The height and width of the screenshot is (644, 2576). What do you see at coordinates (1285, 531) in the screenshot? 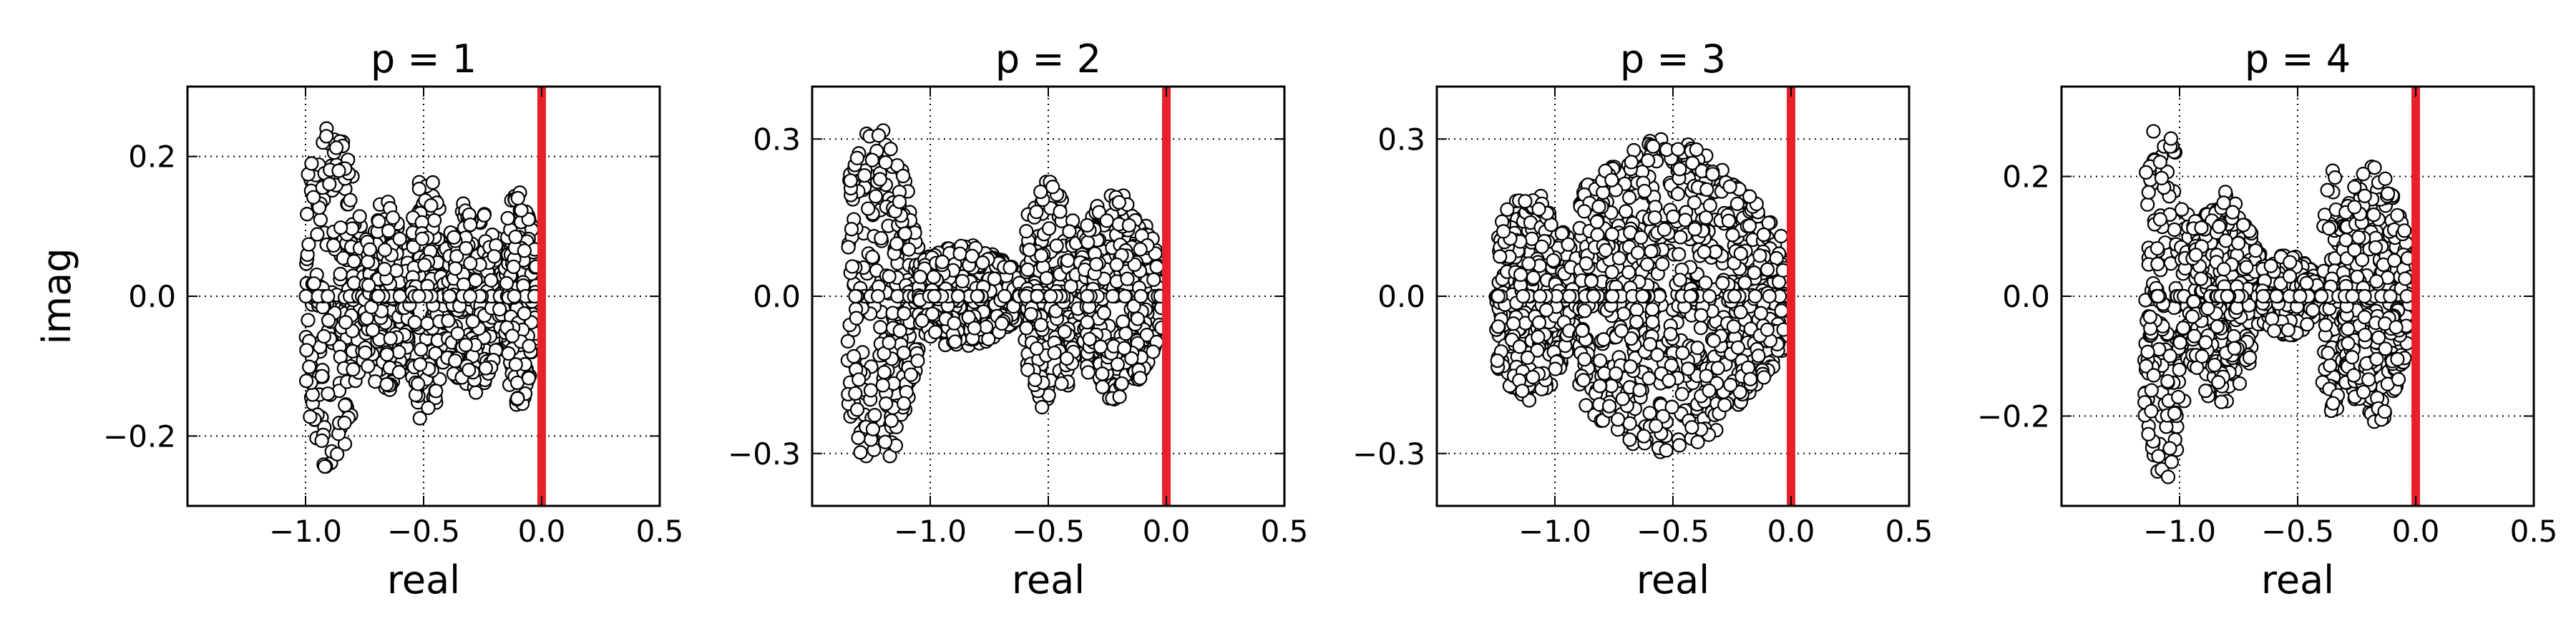
I see `x-tick-label: 0.5` at bounding box center [1285, 531].